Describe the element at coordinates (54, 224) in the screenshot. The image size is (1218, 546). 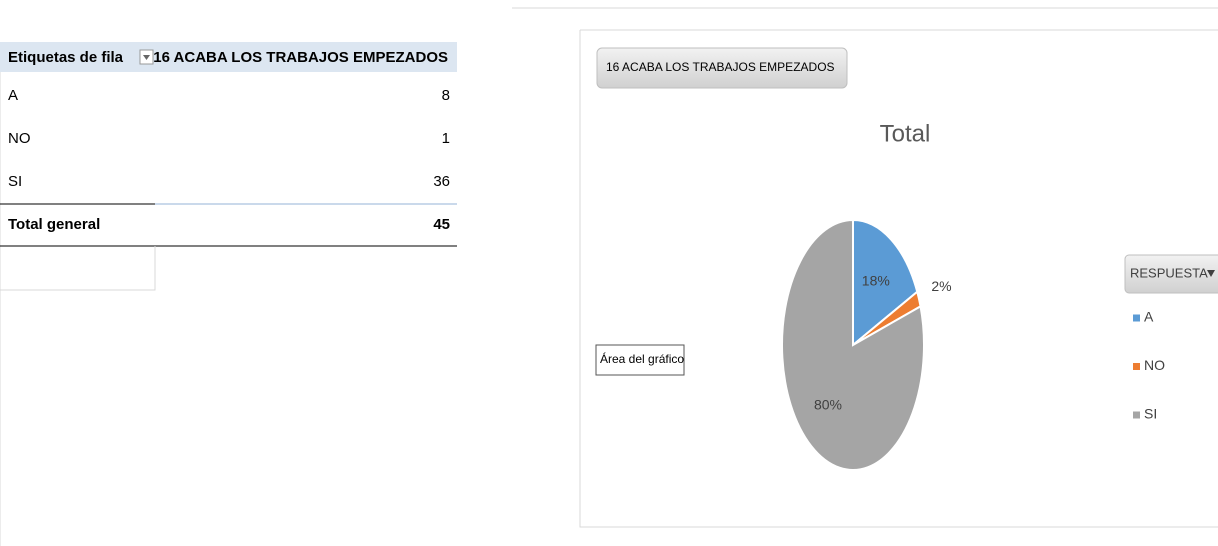
I see `total-label: Total general` at that location.